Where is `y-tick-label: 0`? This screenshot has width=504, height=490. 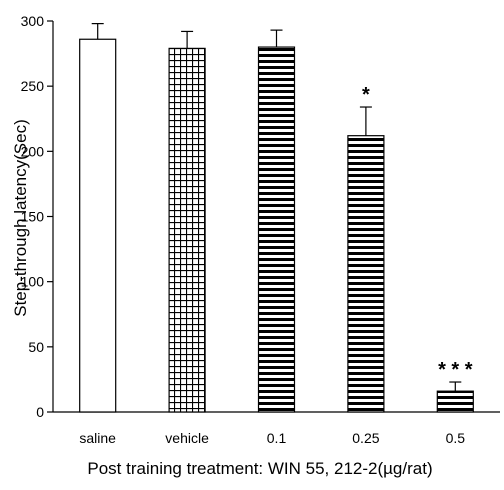 y-tick-label: 0 is located at coordinates (40, 412).